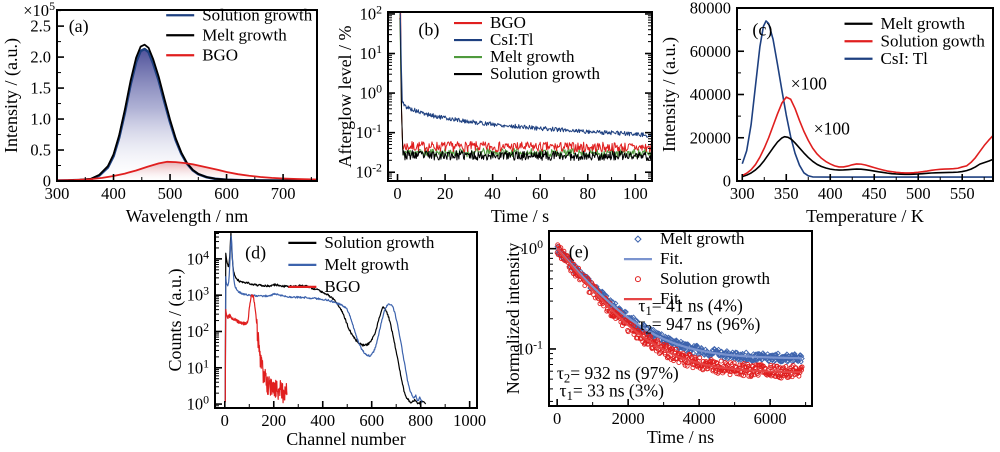 Image resolution: width=1000 pixels, height=452 pixels. I want to click on panel-d-series-bgo-tail, so click(272, 361).